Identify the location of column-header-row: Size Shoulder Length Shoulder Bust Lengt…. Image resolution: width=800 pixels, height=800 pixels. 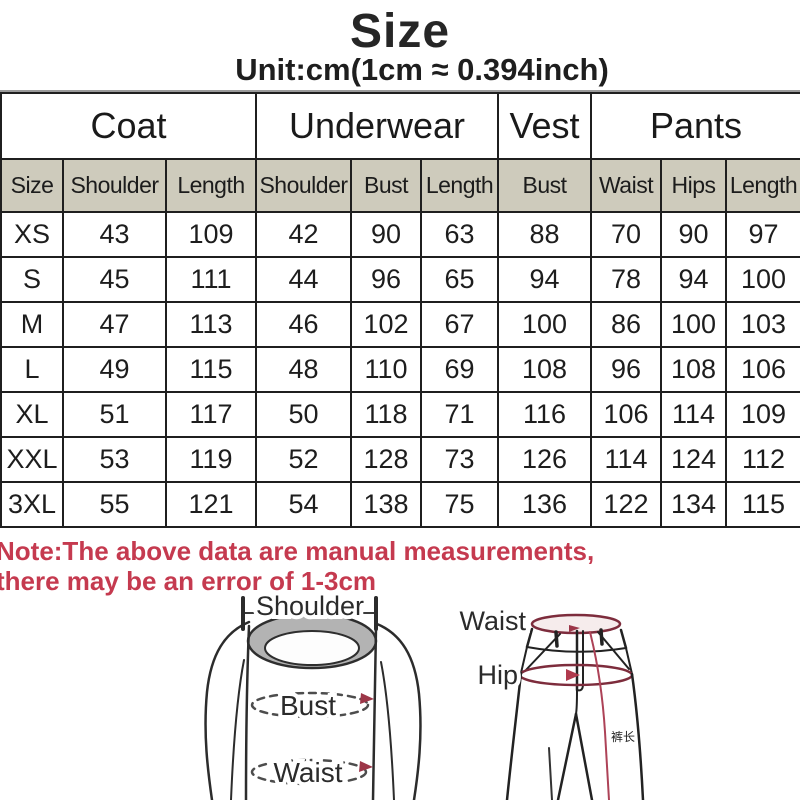
(400, 185).